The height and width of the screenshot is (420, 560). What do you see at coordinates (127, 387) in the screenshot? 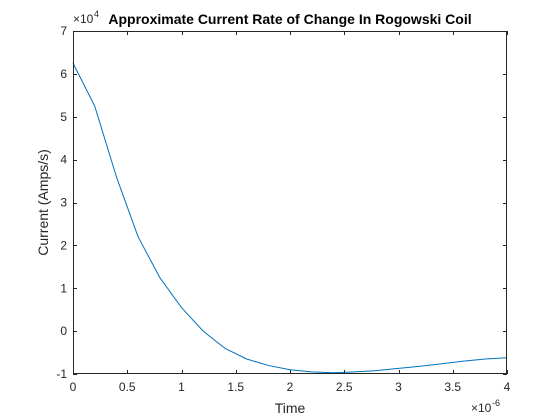
I see `x-tick-label: 0.5` at bounding box center [127, 387].